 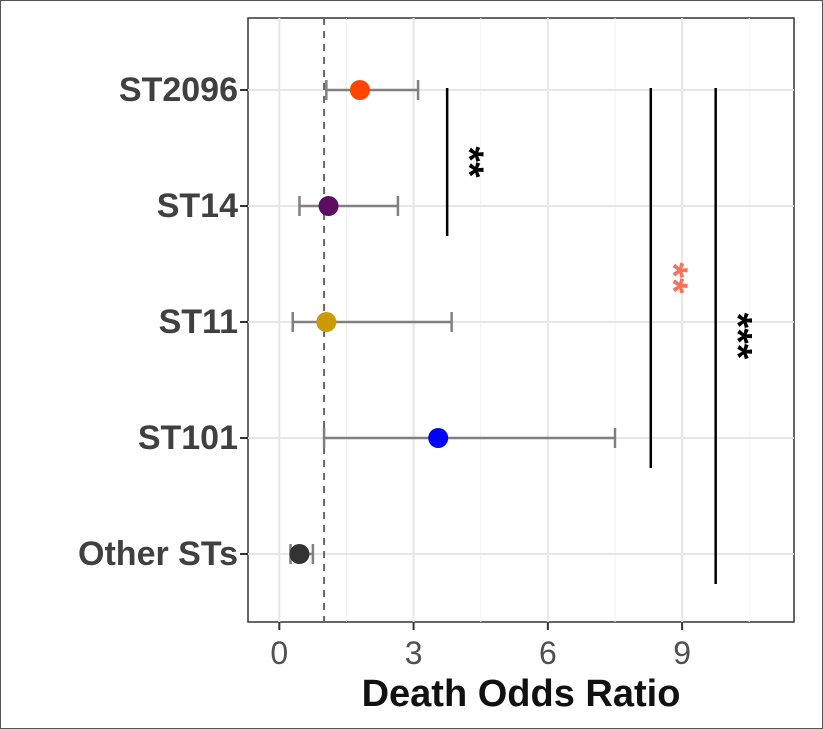 I want to click on y-tick-label: ST101, so click(x=188, y=438).